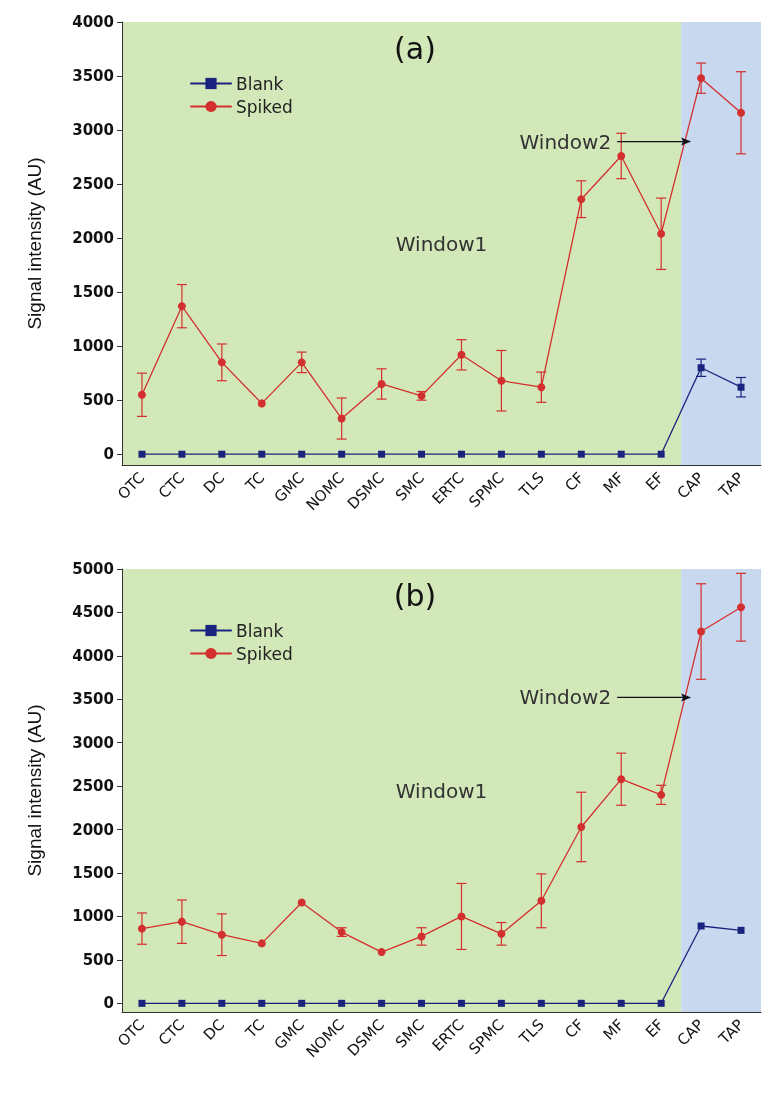  I want to click on y-tick-label: 4500, so click(93, 612).